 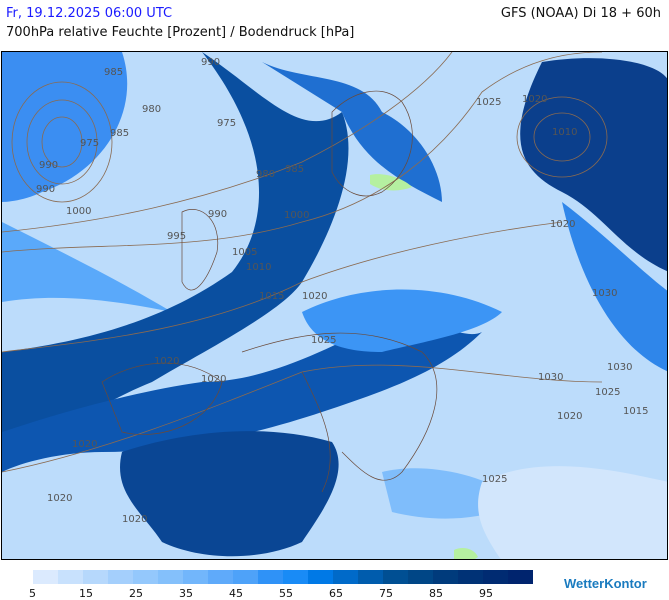 What do you see at coordinates (605, 583) in the screenshot?
I see `wetterkontor-logo: WetterKontor` at bounding box center [605, 583].